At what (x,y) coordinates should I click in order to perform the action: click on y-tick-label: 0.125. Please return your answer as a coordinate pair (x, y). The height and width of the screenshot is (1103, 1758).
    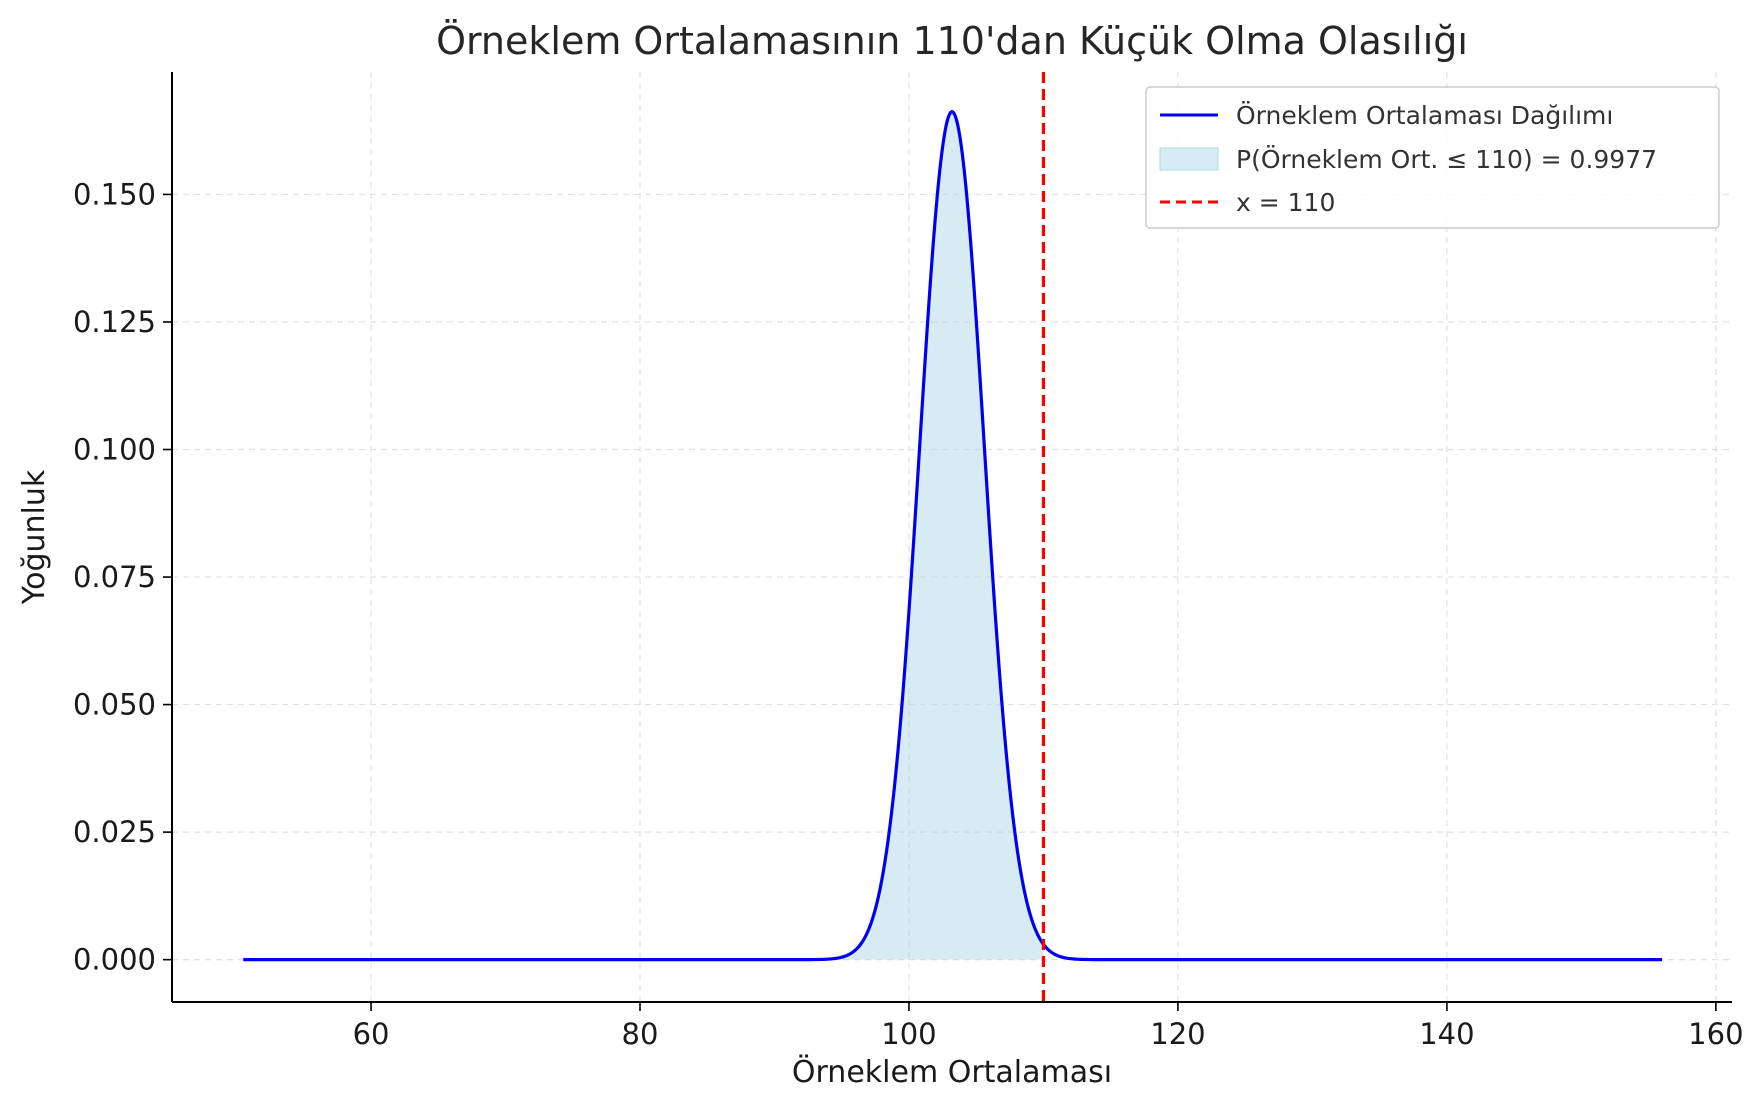
    Looking at the image, I should click on (114, 322).